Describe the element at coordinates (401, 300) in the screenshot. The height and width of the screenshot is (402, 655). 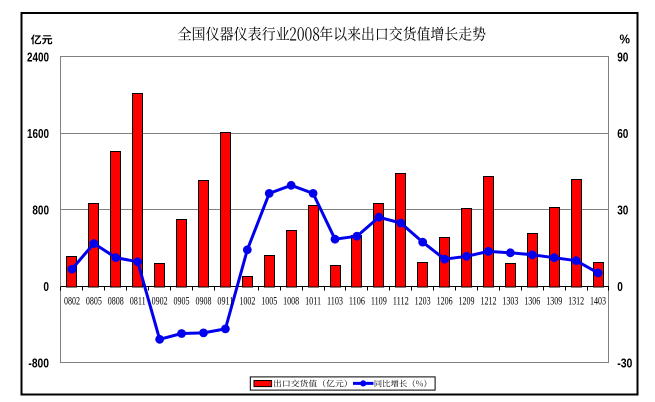
I see `svg-text: 1112` at that location.